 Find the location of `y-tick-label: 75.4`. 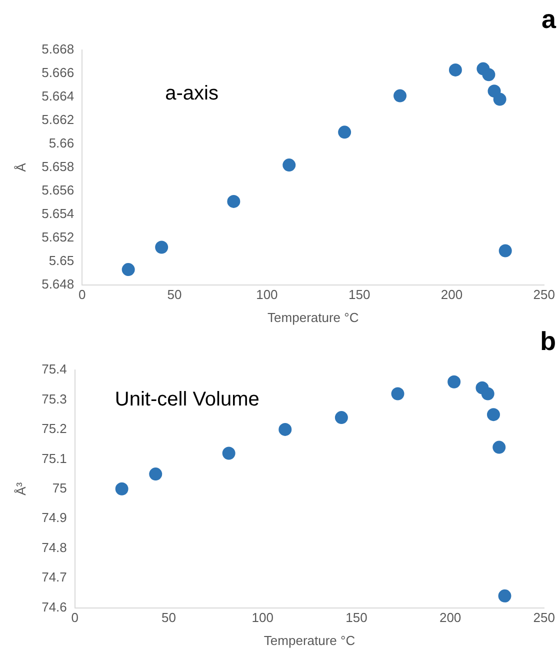

y-tick-label: 75.4 is located at coordinates (54, 369).